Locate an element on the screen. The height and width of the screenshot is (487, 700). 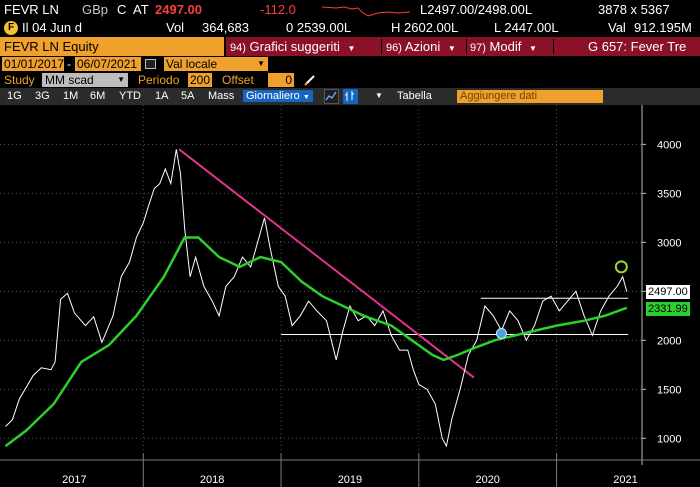
study-select-value: MM scad is located at coordinates (69, 80).